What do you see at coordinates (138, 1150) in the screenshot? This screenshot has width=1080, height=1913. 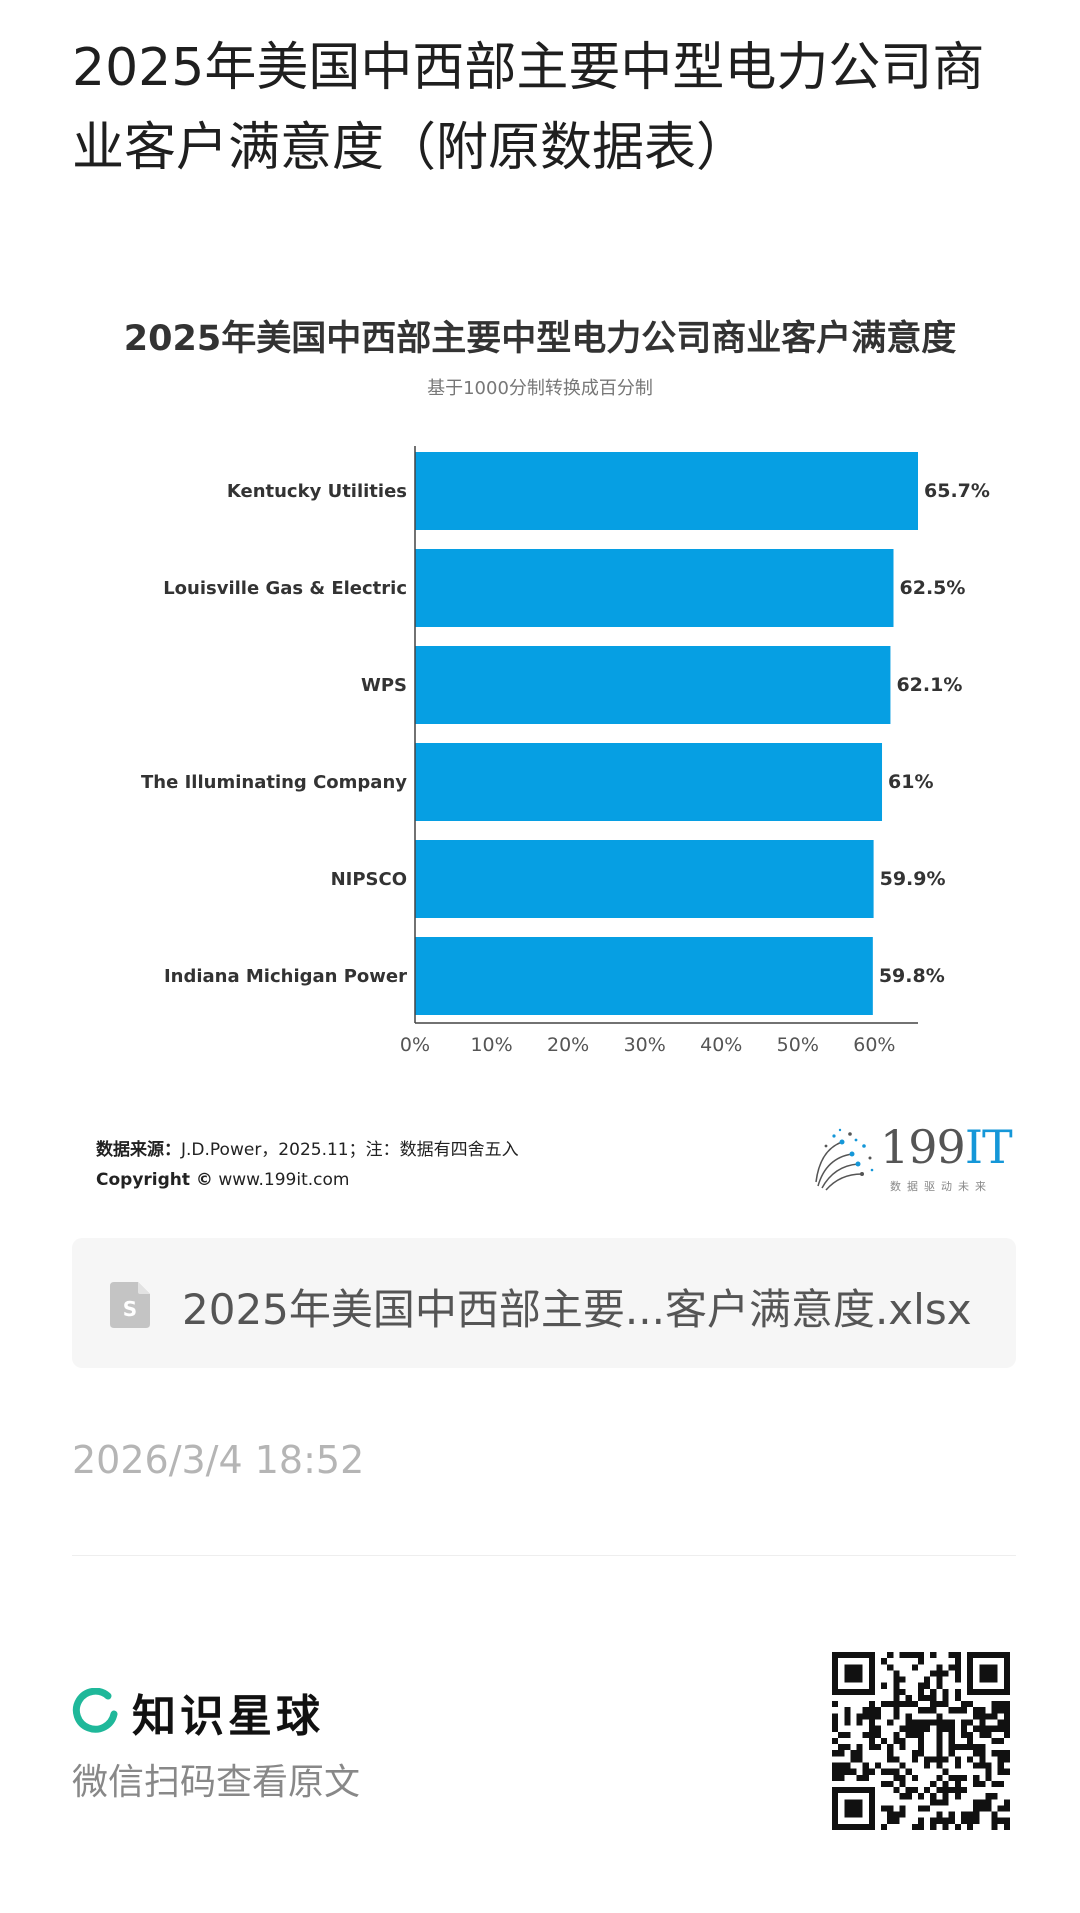 I see `source-label: 数据来源：` at bounding box center [138, 1150].